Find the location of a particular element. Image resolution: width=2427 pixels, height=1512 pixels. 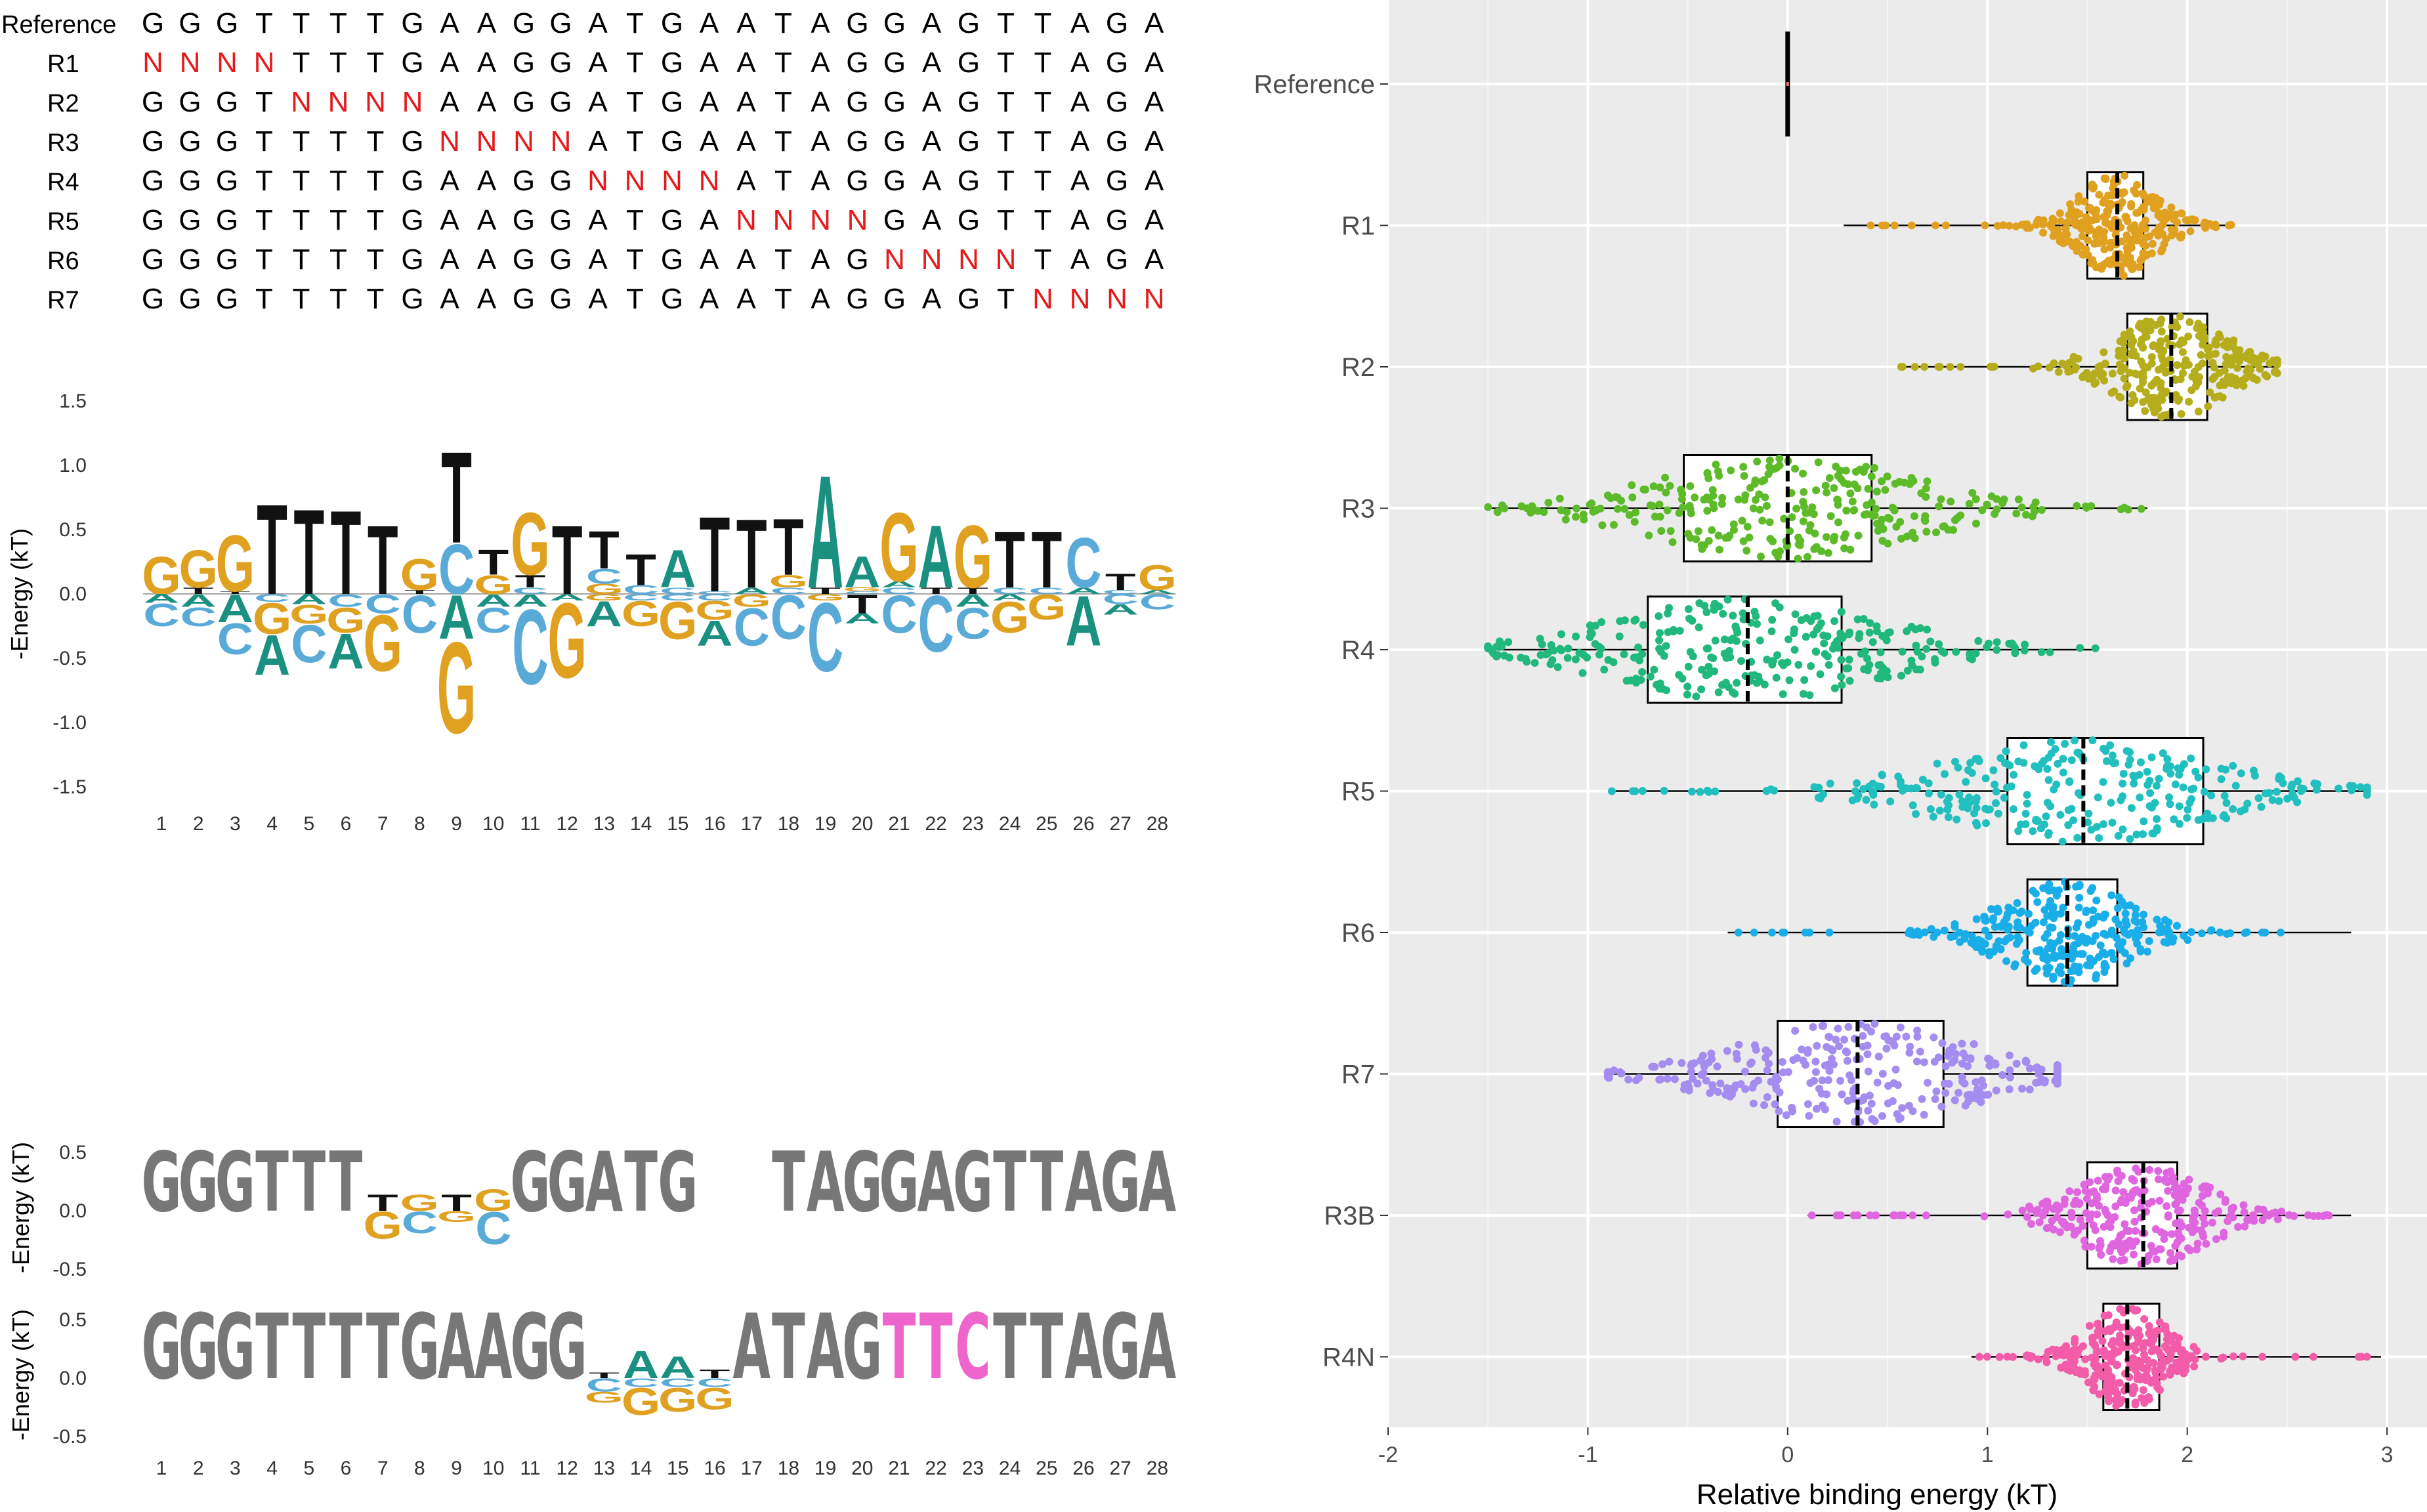

alignment-row-label: R3 is located at coordinates (63, 143).